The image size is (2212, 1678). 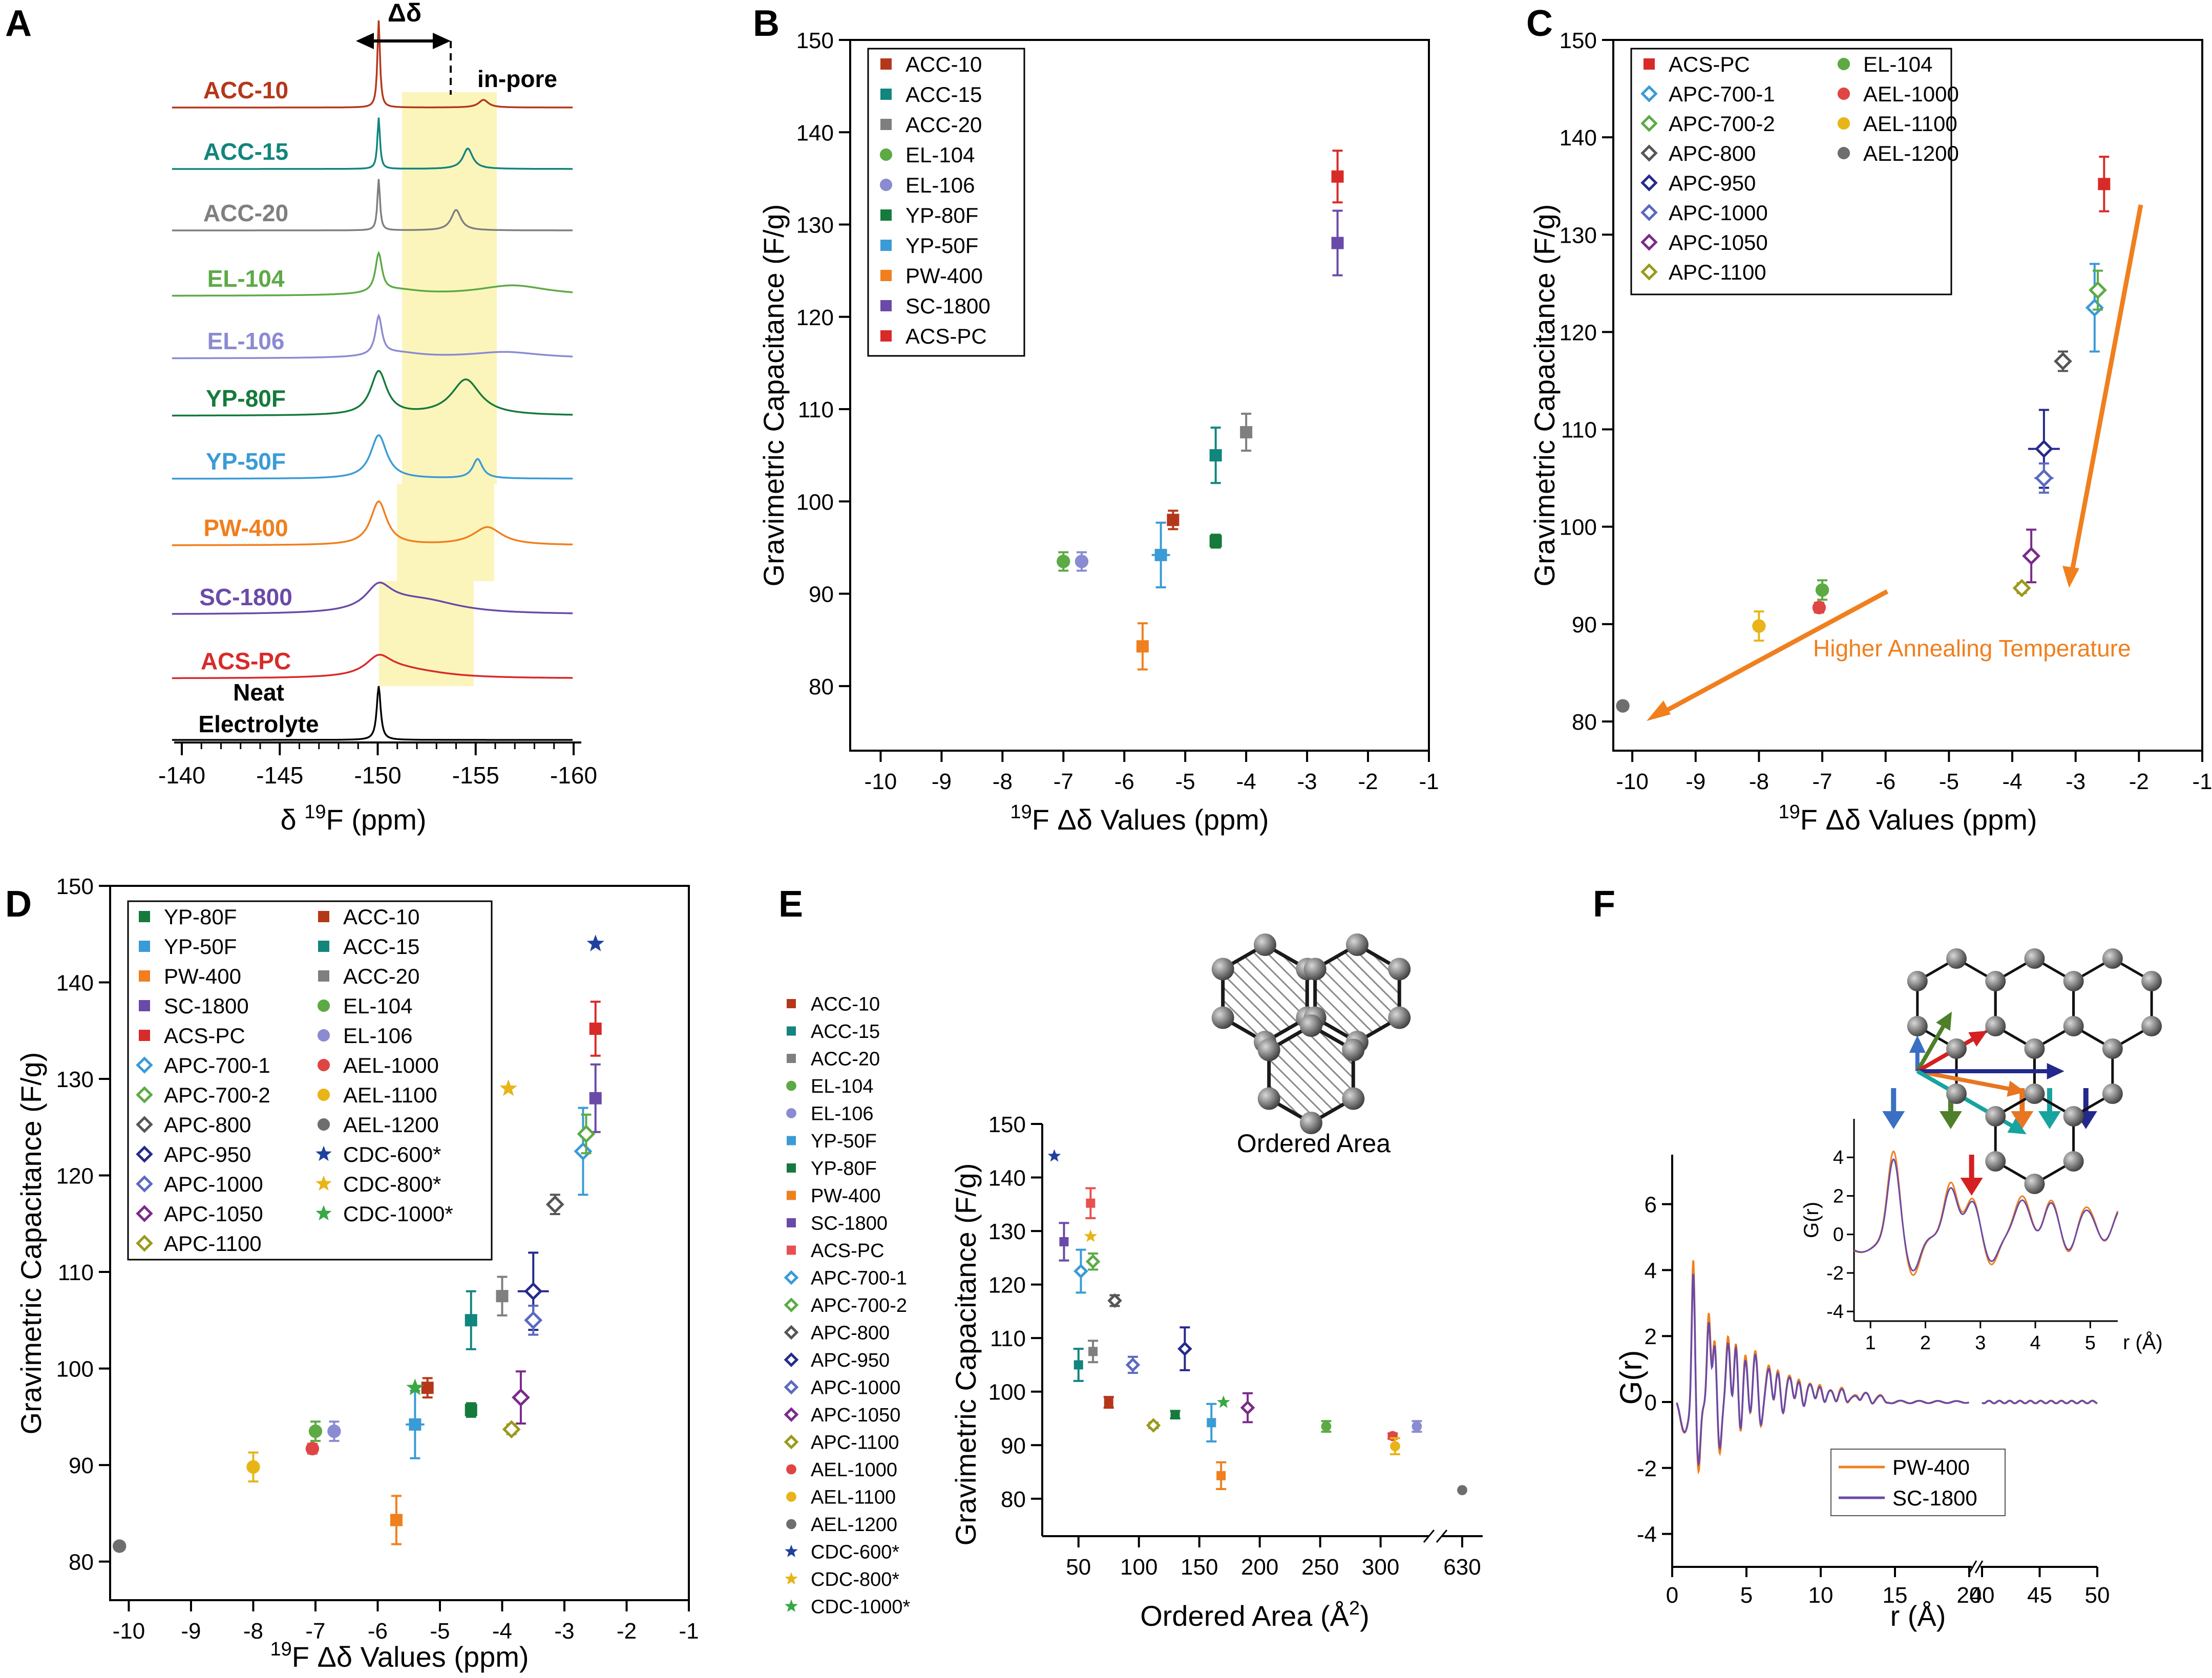 What do you see at coordinates (773, 395) in the screenshot?
I see `b-y-axis-label: Gravimetric Capacitance (F/g)` at bounding box center [773, 395].